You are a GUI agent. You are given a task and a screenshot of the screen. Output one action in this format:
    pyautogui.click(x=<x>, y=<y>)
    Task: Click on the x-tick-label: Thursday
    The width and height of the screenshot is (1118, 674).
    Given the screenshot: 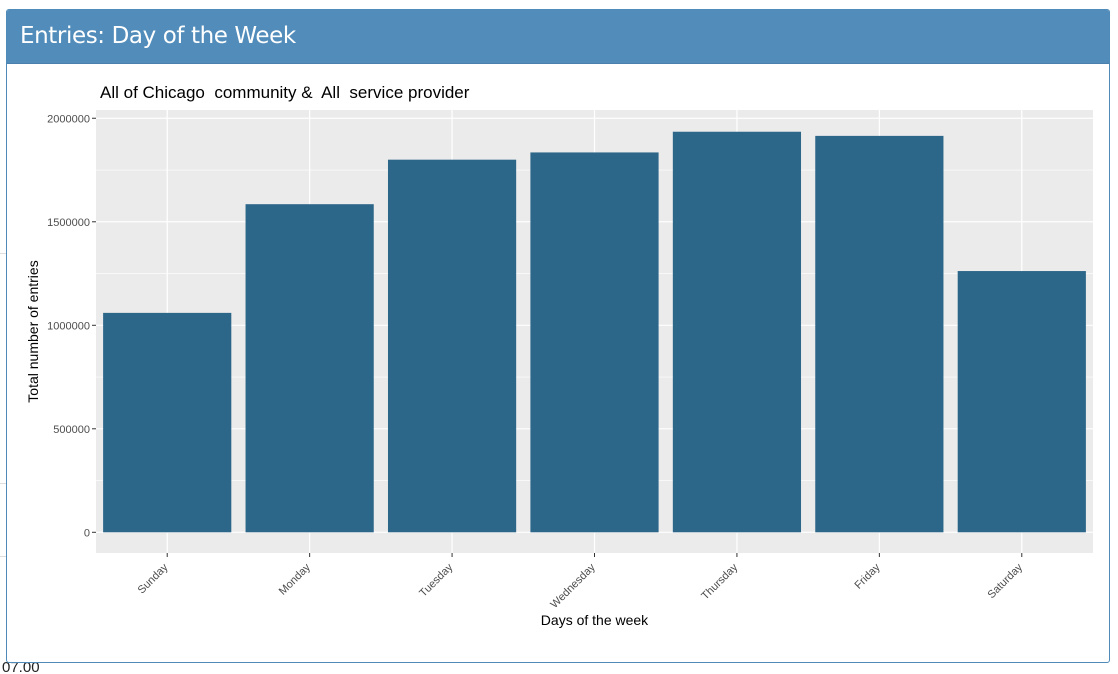 What is the action you would take?
    pyautogui.click(x=719, y=581)
    